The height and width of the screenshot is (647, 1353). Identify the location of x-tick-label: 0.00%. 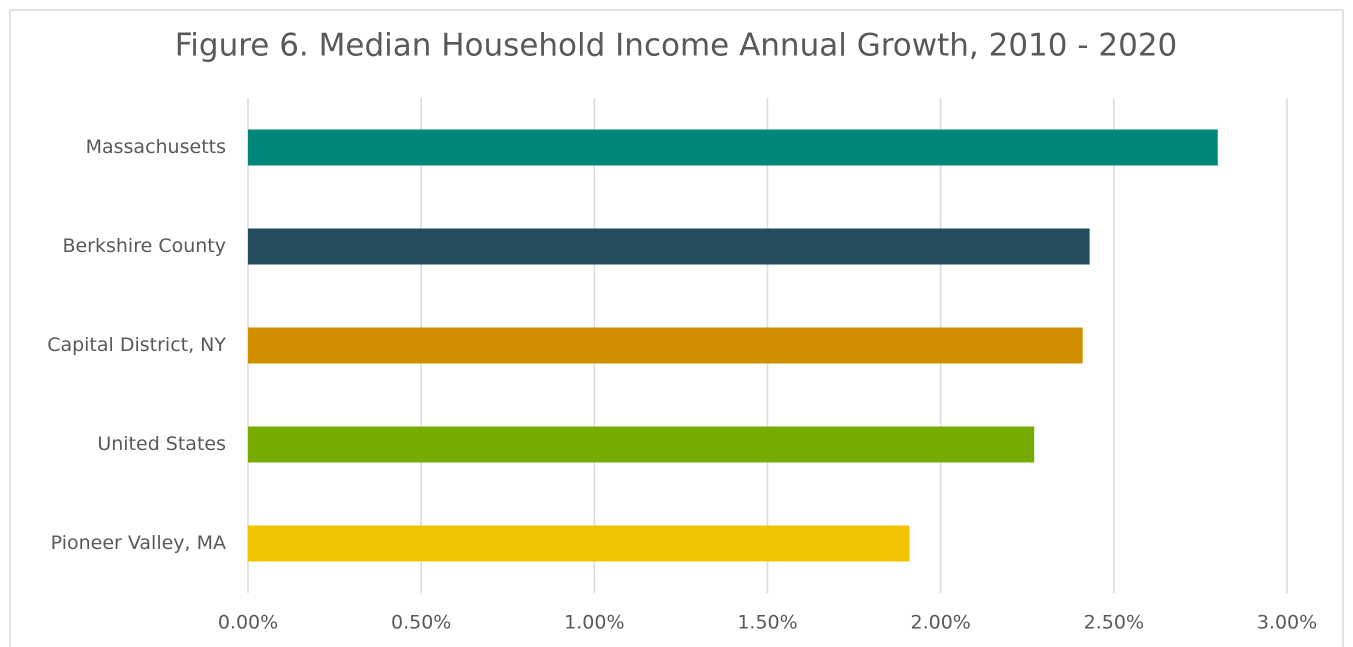
(248, 623).